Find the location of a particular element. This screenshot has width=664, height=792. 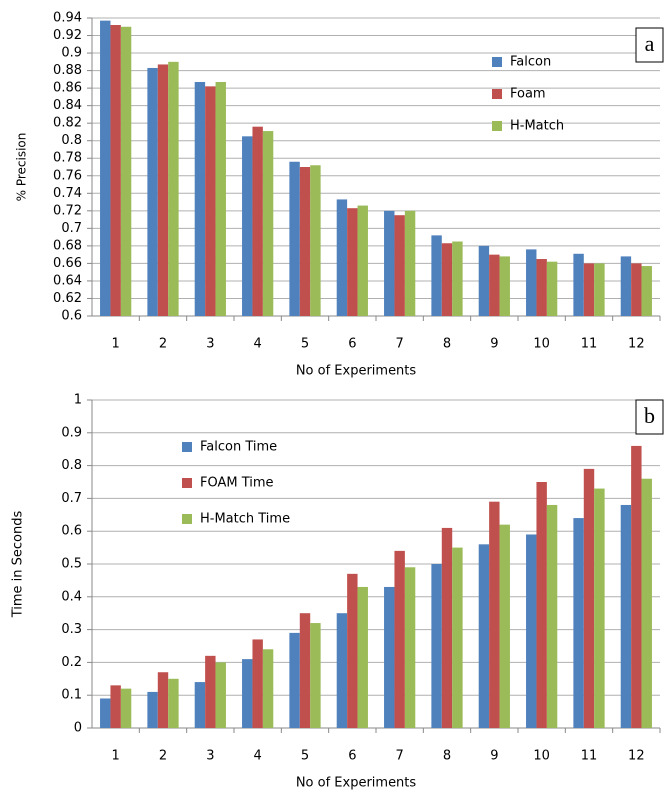

y-tick-label: 0.92 is located at coordinates (67, 35).